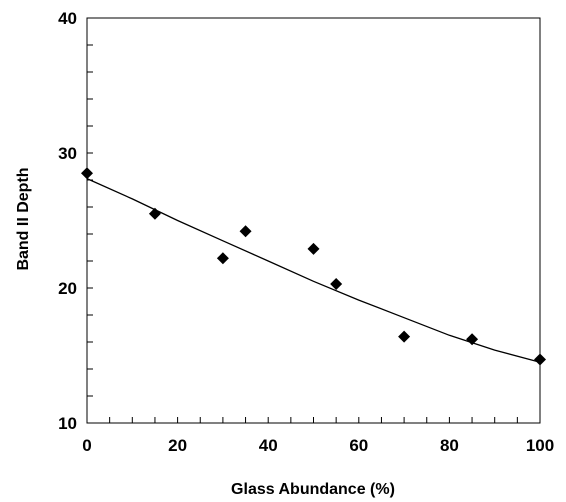 This screenshot has height=502, width=566. Describe the element at coordinates (75, 221) in the screenshot. I see `y-axis: 10 20 30 40` at that location.